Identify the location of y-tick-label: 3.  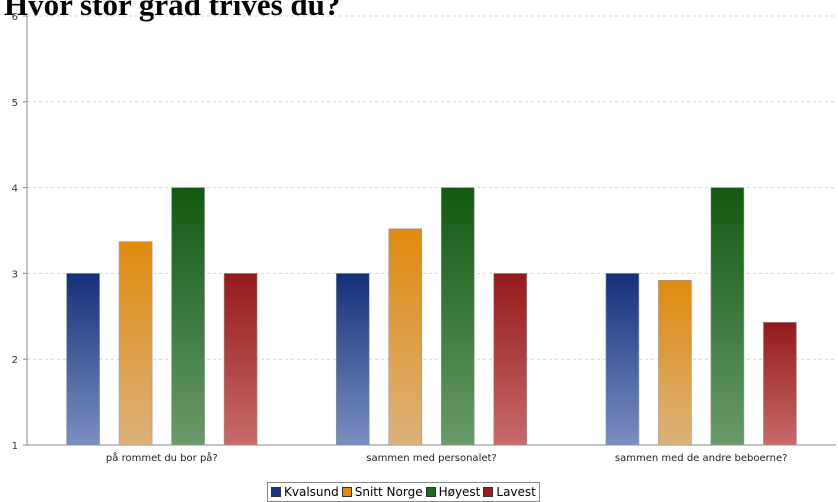
(15, 274).